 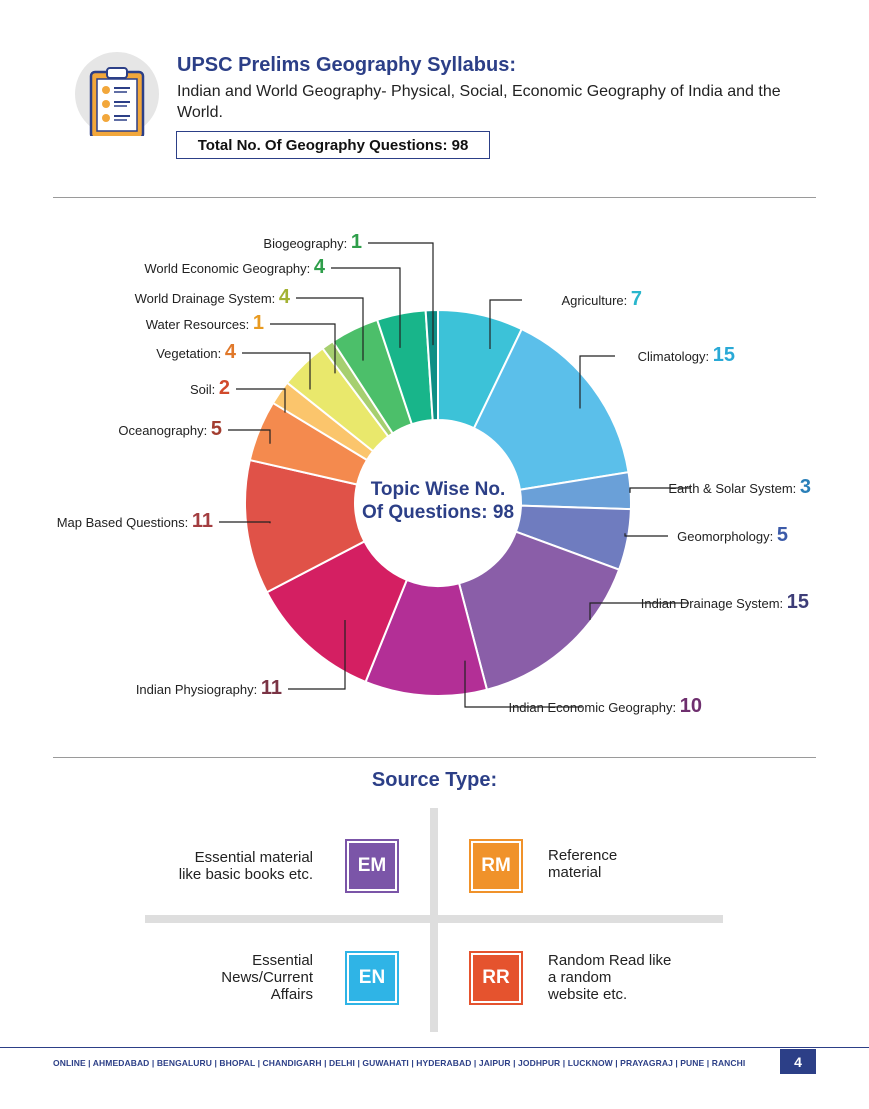 I want to click on label-12: World Drainage System: 4, so click(x=213, y=297).